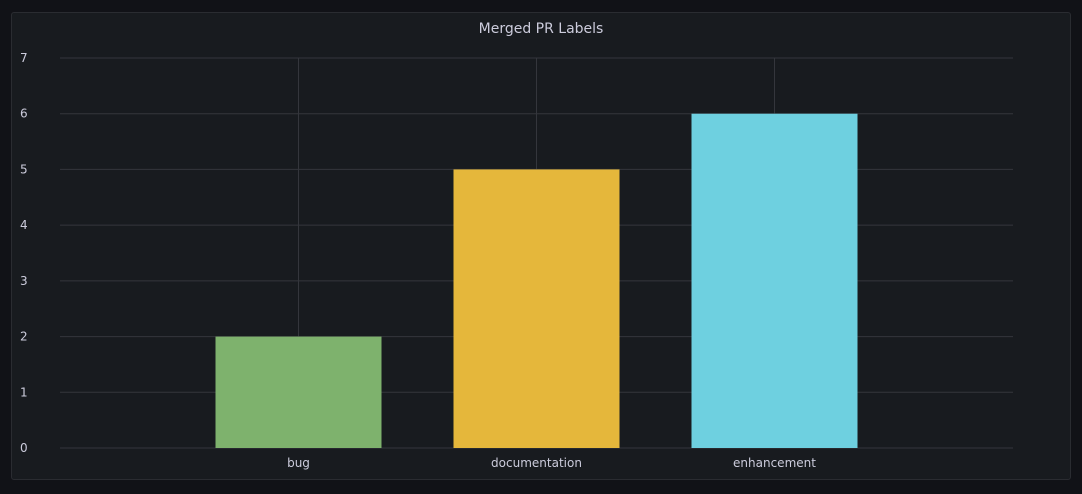  What do you see at coordinates (24, 337) in the screenshot?
I see `y-tick-label: 2` at bounding box center [24, 337].